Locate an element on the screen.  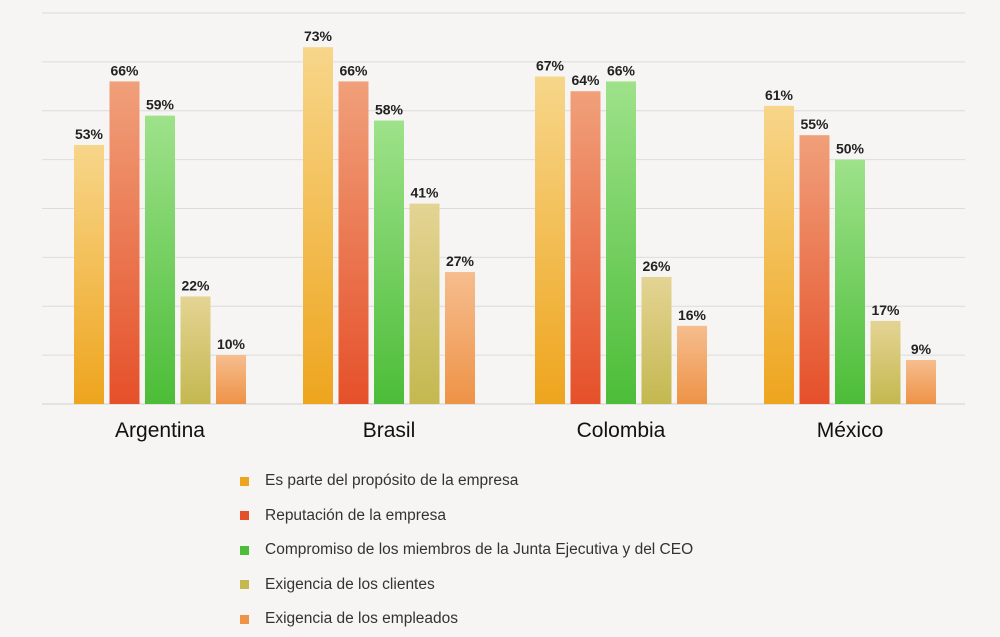
category-label: Brasil is located at coordinates (389, 430).